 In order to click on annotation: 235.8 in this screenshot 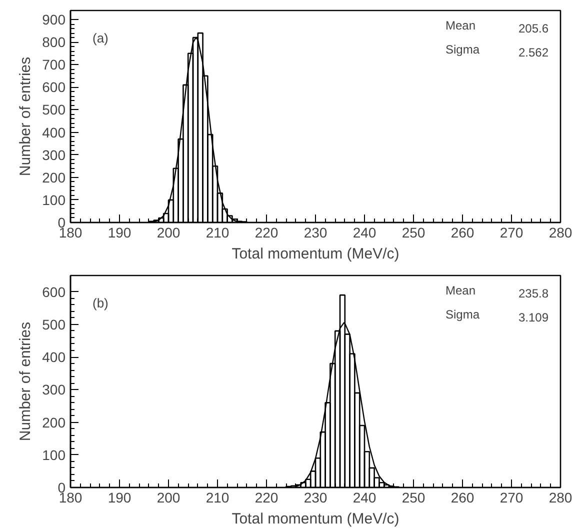, I will do `click(533, 293)`.